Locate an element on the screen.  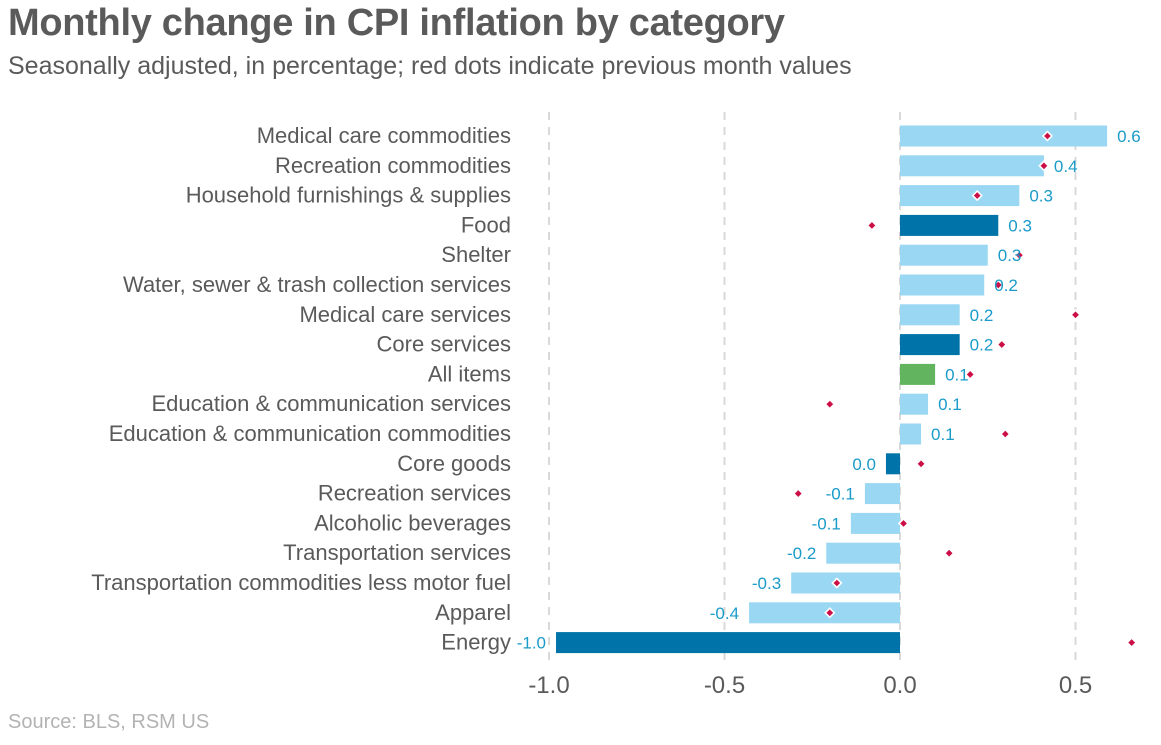
category-label: Recreation services is located at coordinates (414, 493).